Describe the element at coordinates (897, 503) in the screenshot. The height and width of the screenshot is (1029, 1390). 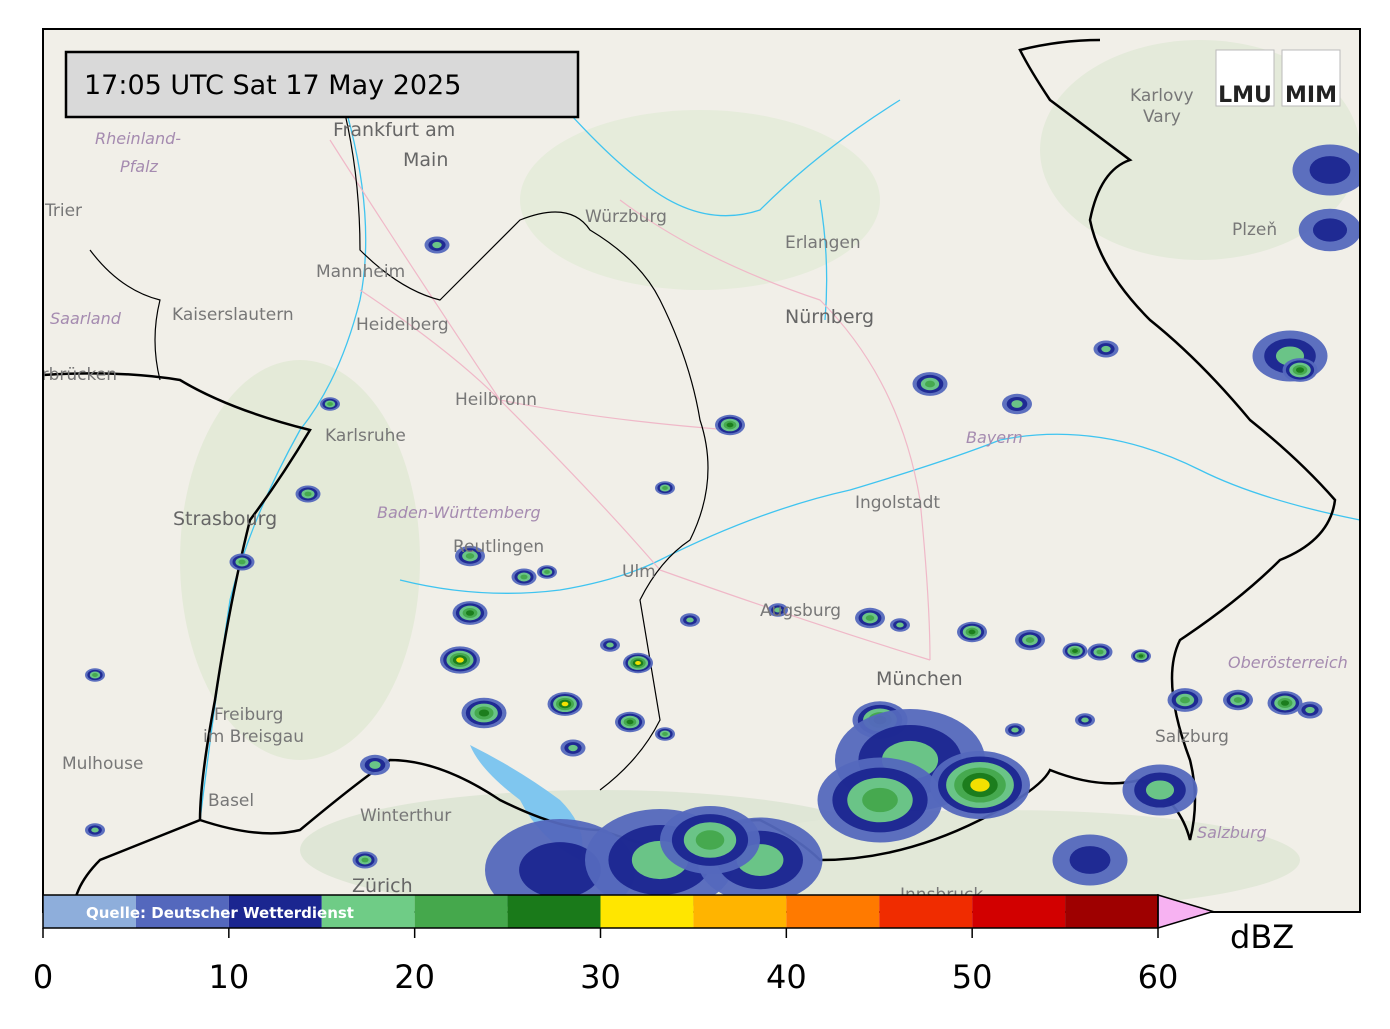
I see `place-label: Ingolstadt` at that location.